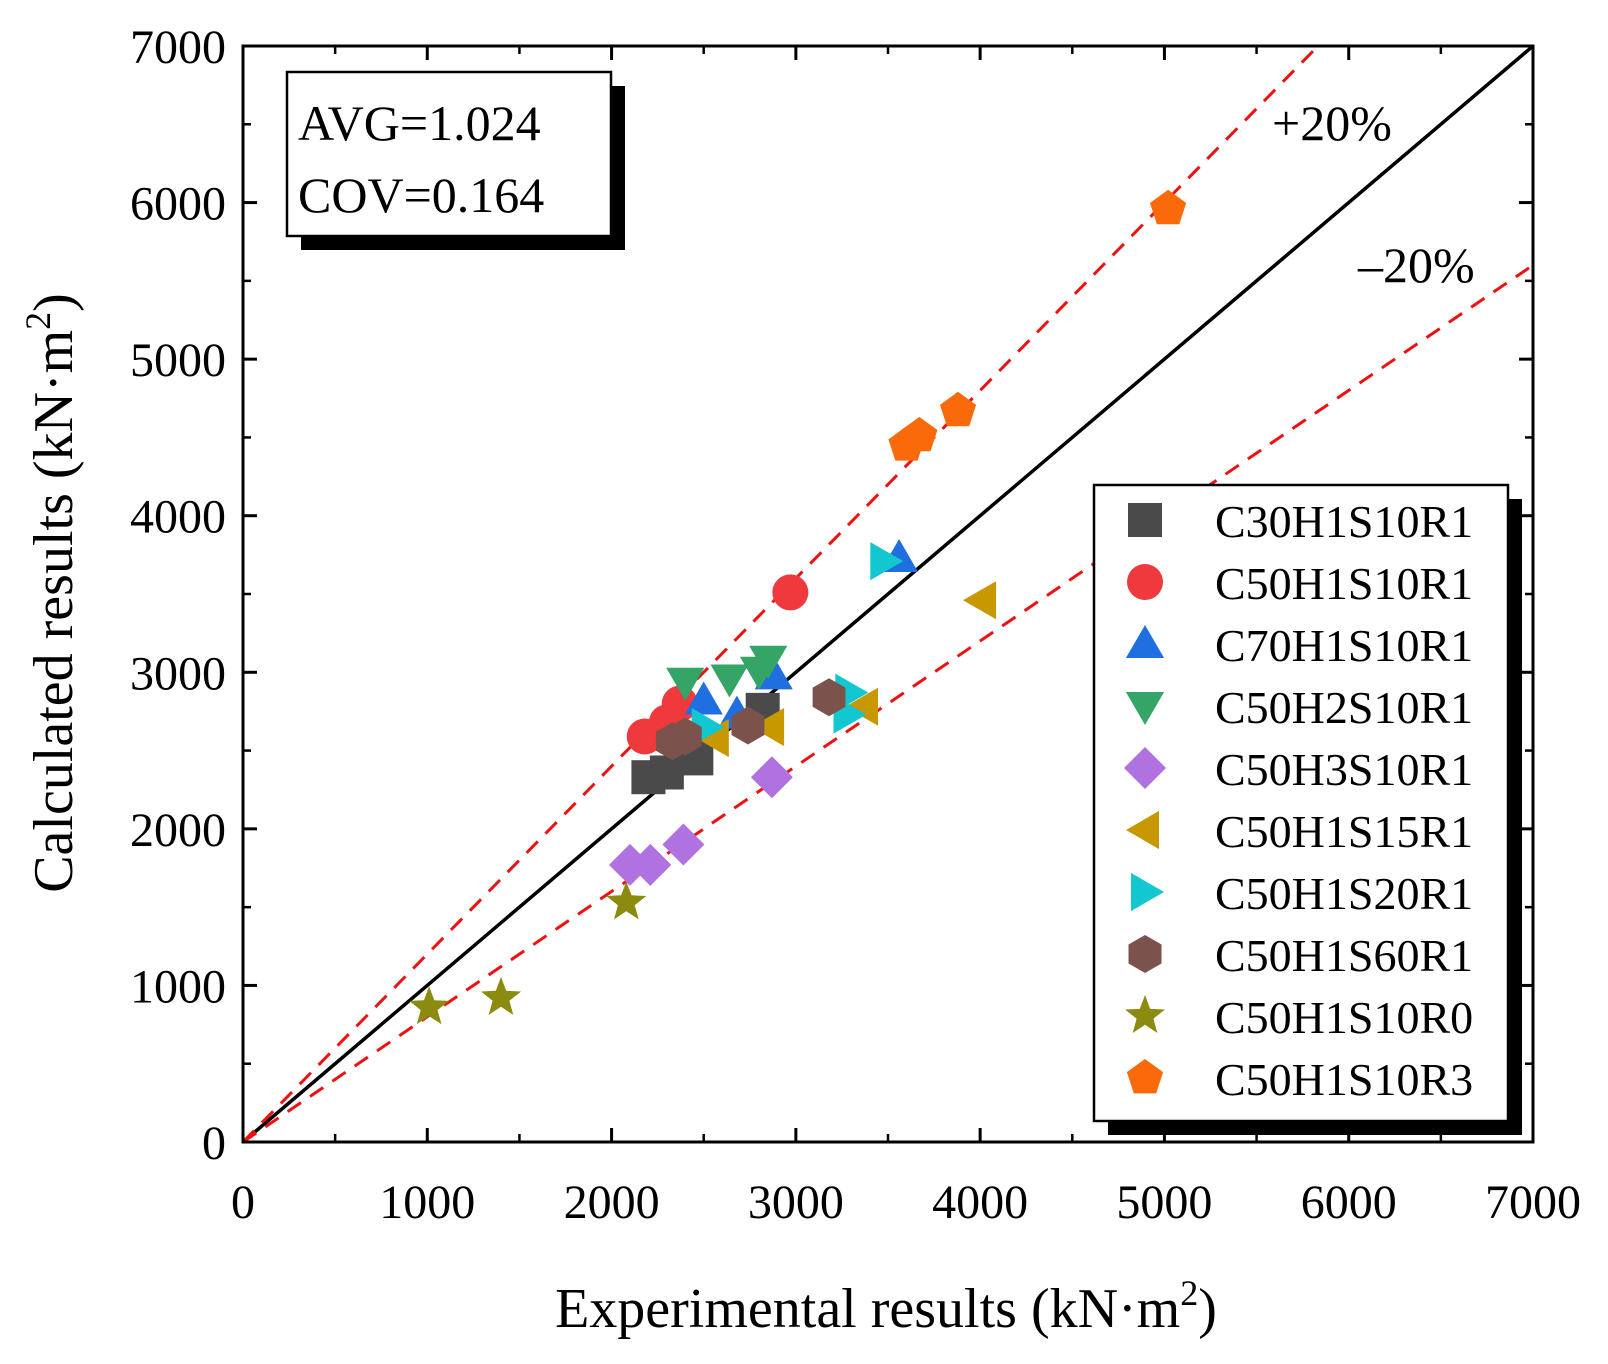 The image size is (1608, 1364). Describe the element at coordinates (796, 1202) in the screenshot. I see `x-tick-label: 3000` at that location.